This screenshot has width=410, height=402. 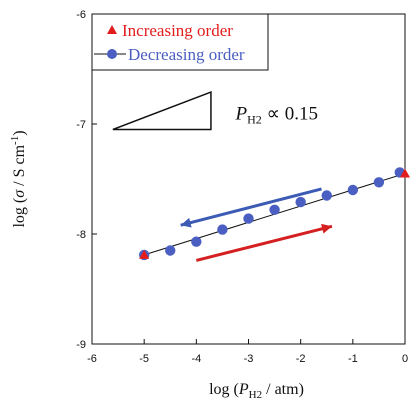 I want to click on legend-marker-increasing, so click(x=112, y=29).